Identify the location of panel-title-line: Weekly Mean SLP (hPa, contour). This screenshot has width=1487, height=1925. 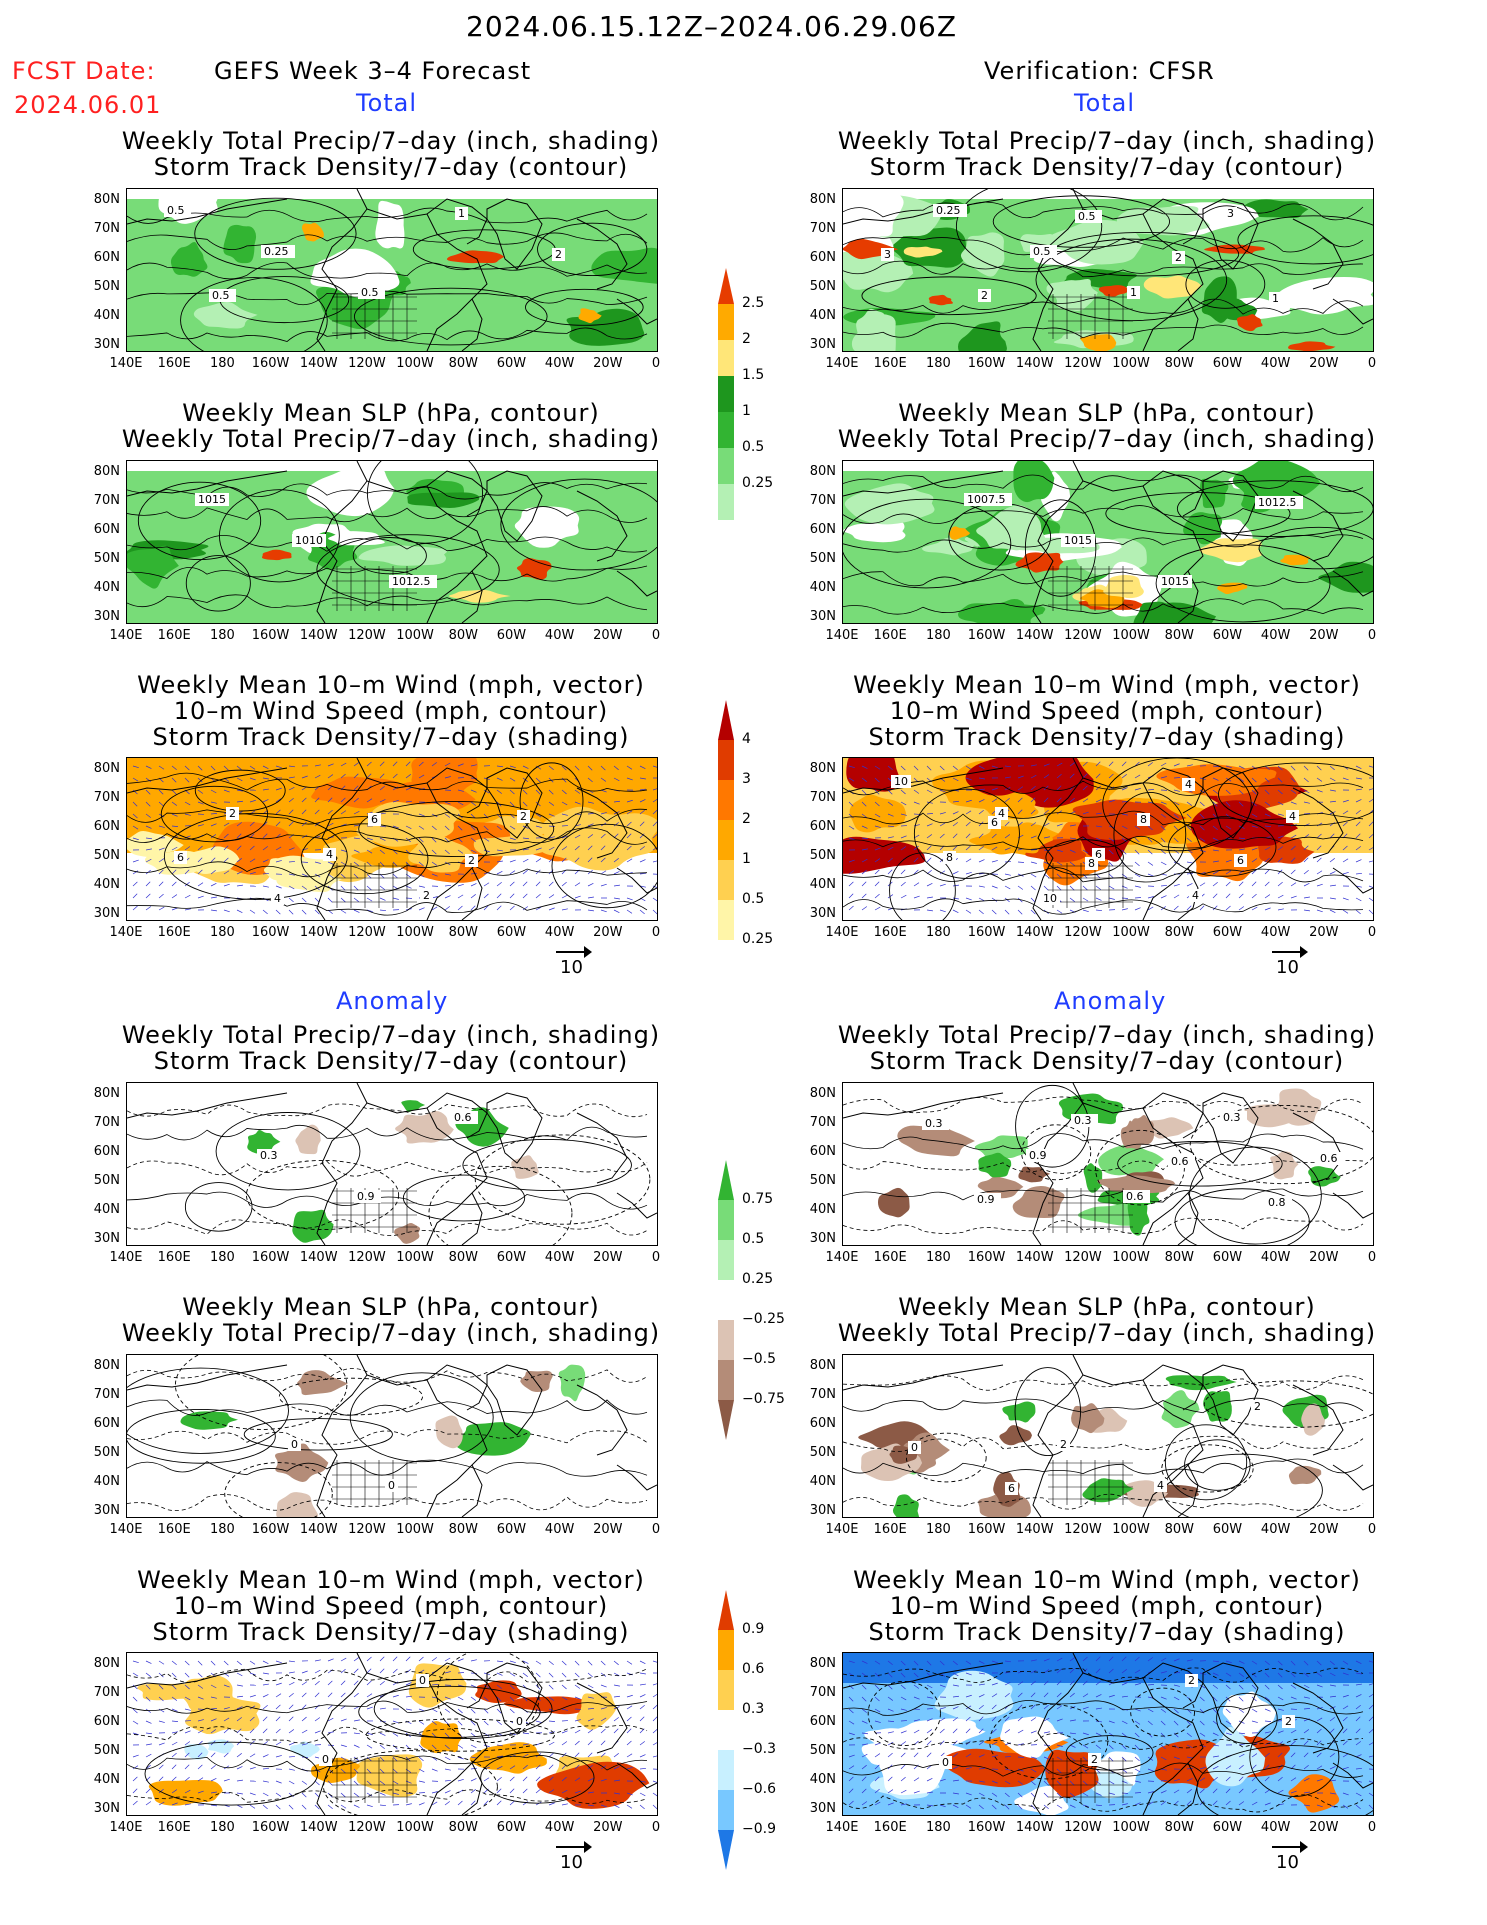
(1107, 1307).